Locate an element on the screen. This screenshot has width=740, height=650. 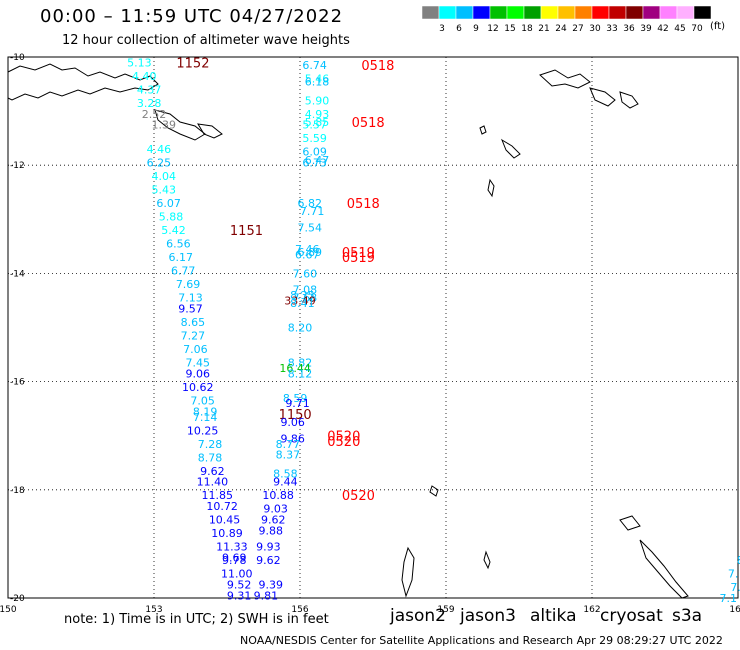
wave-height-value: 5.42 is located at coordinates (173, 230).